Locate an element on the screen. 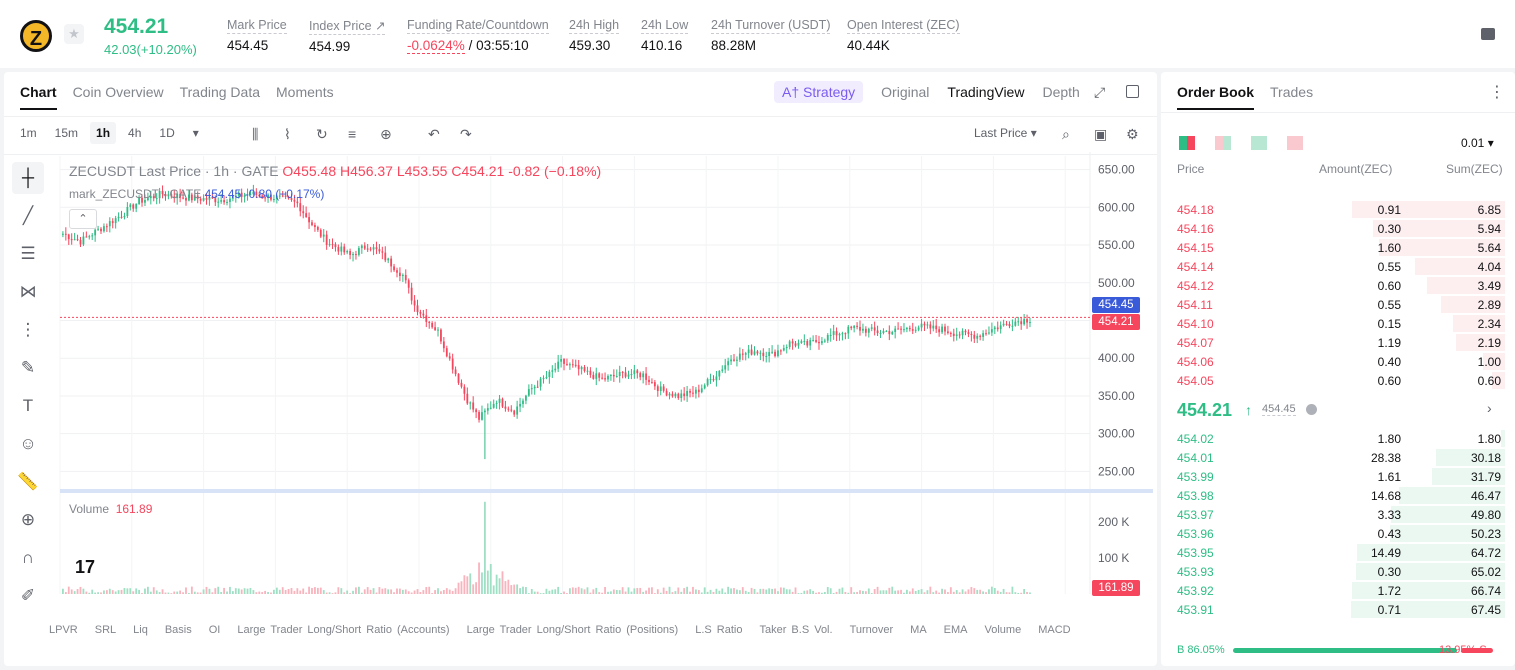 The width and height of the screenshot is (1515, 670). bid-row: 454.02 1.80 1.80 is located at coordinates (1338, 438).